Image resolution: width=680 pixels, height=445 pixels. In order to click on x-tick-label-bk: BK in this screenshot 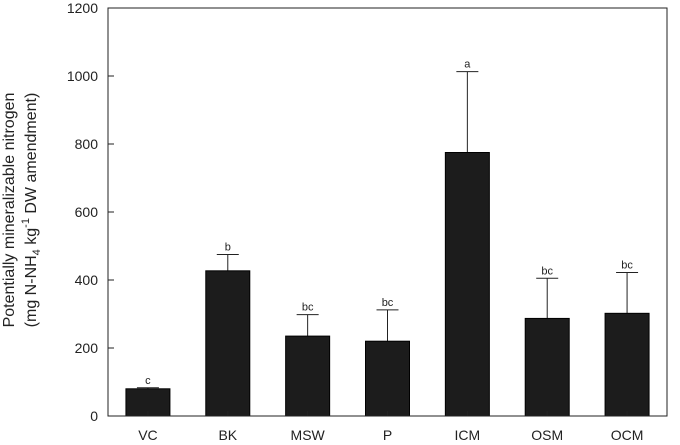, I will do `click(227, 435)`.